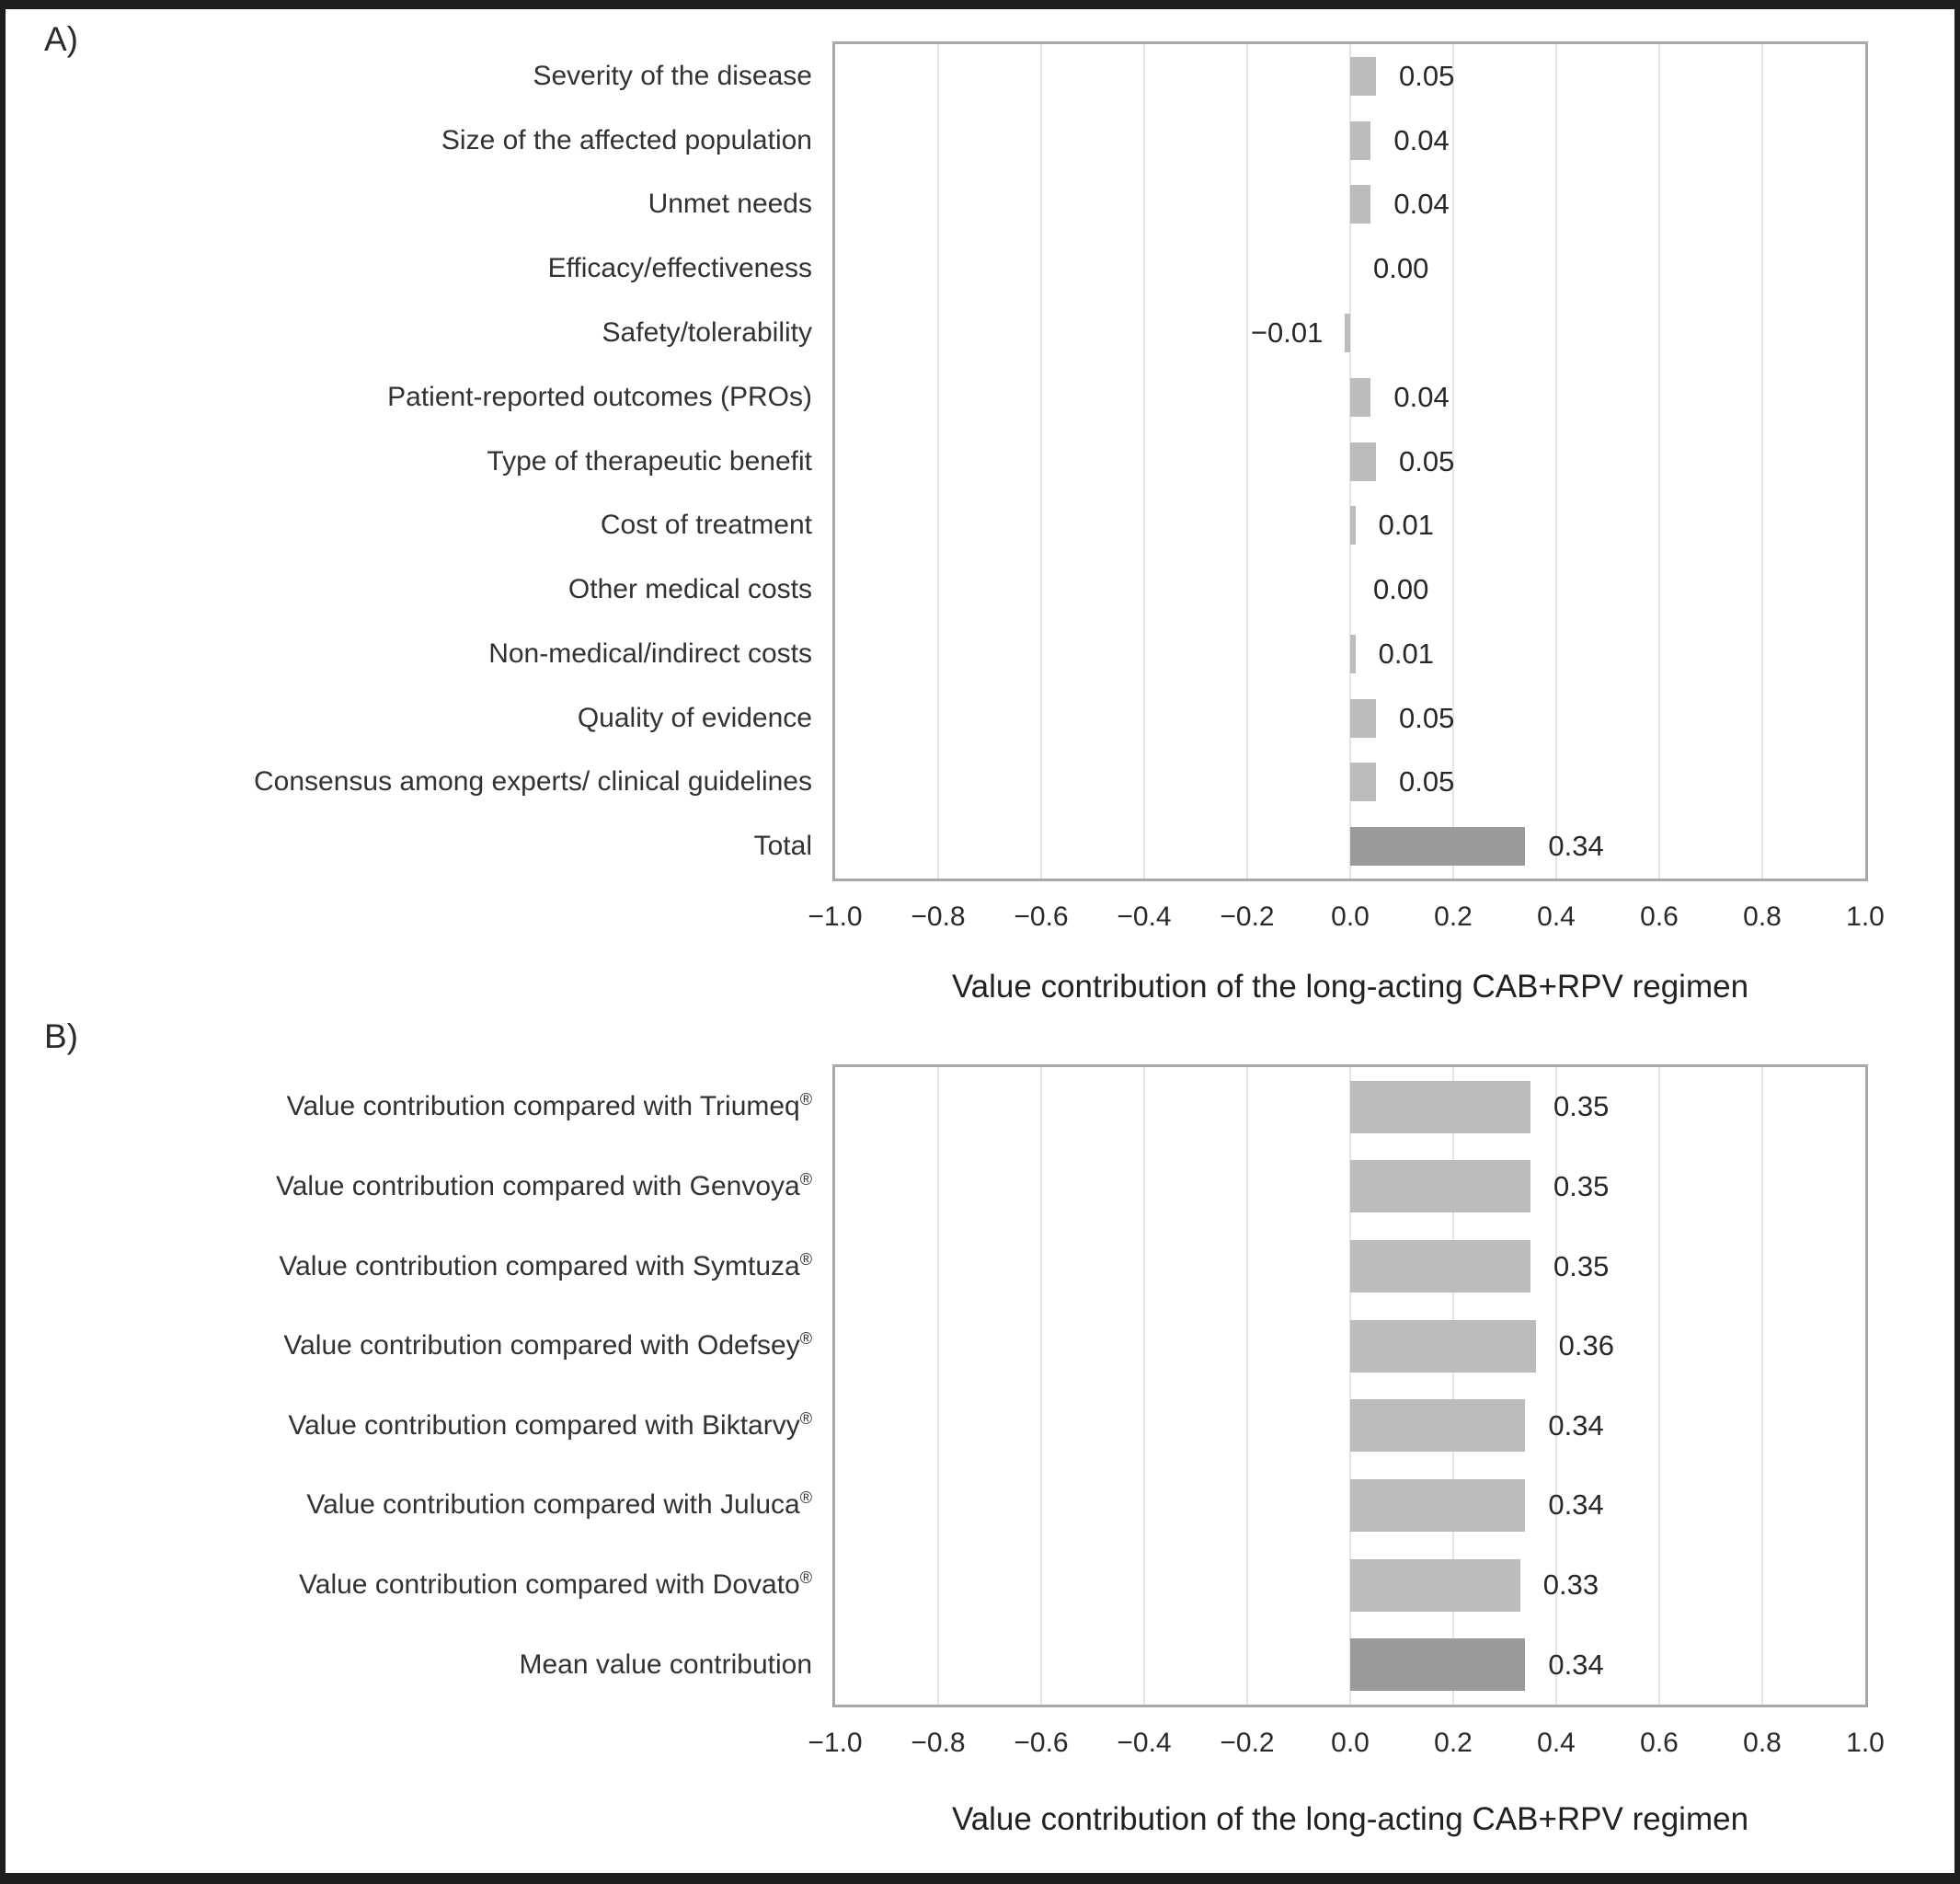 The image size is (1960, 1884). What do you see at coordinates (1660, 1743) in the screenshot?
I see `x-tick-label: 0.6` at bounding box center [1660, 1743].